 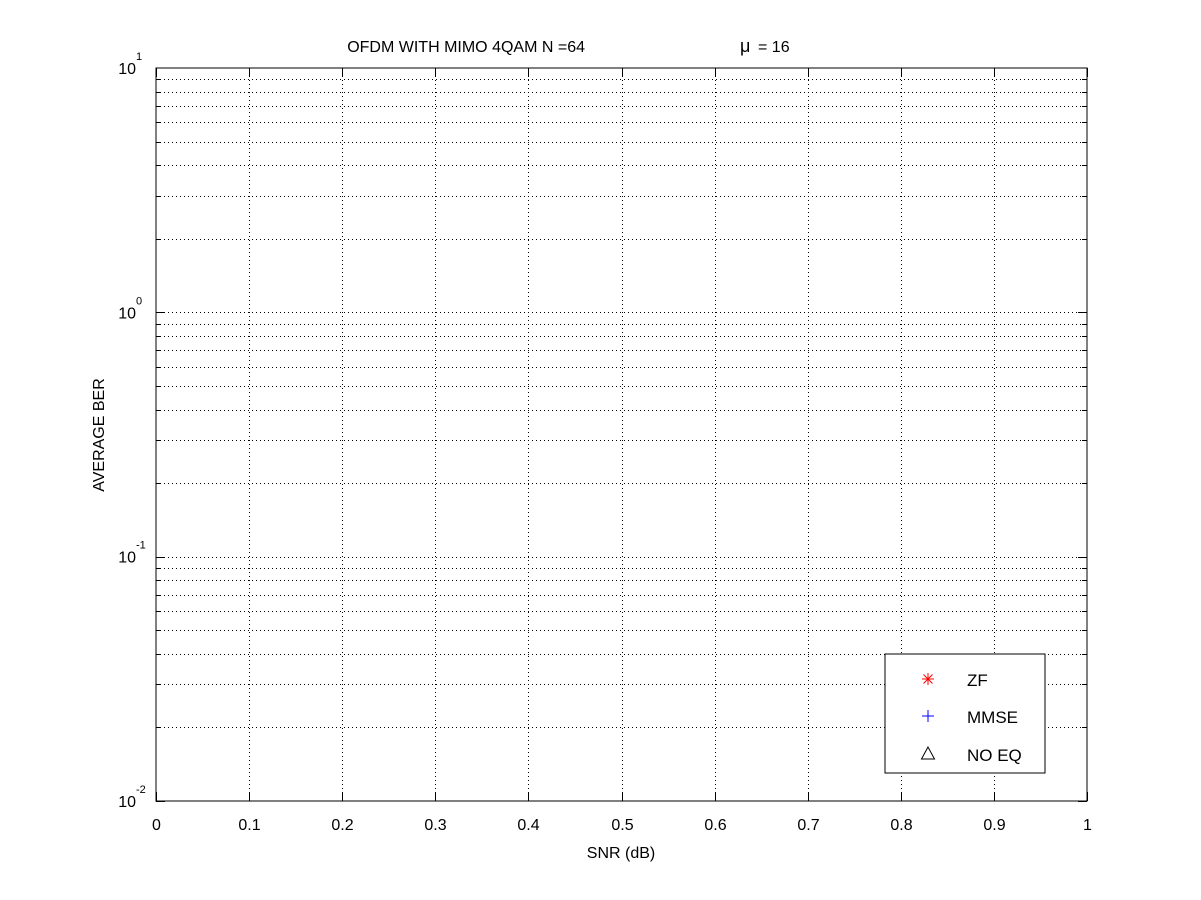 I want to click on x-tick-label: 0, so click(x=156, y=825).